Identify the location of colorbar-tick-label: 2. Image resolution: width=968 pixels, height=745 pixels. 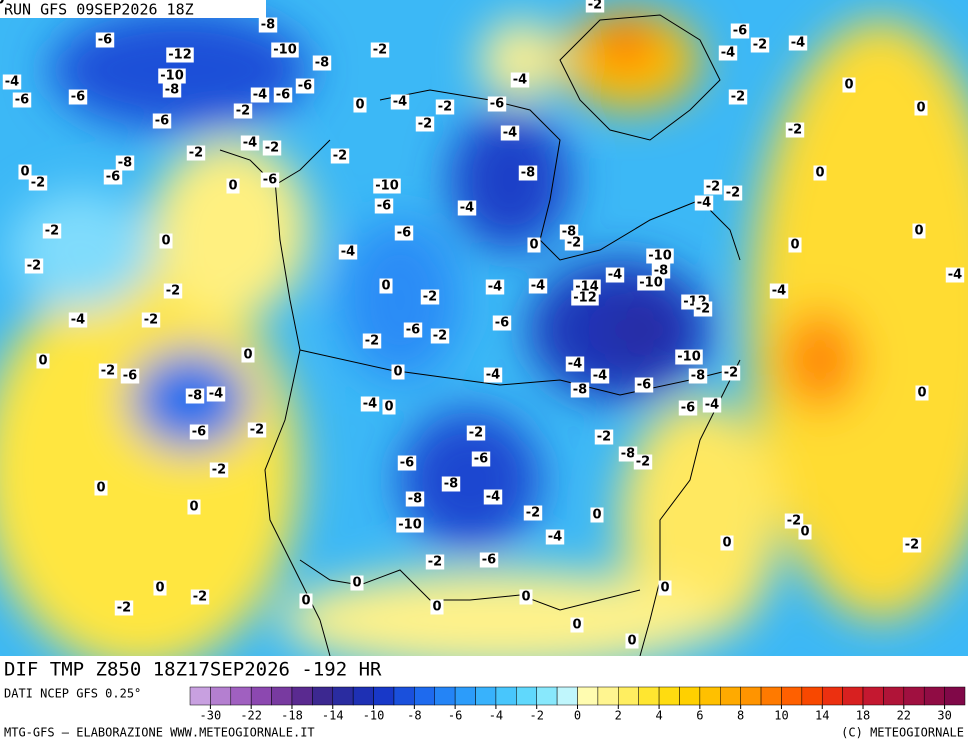
(618, 716).